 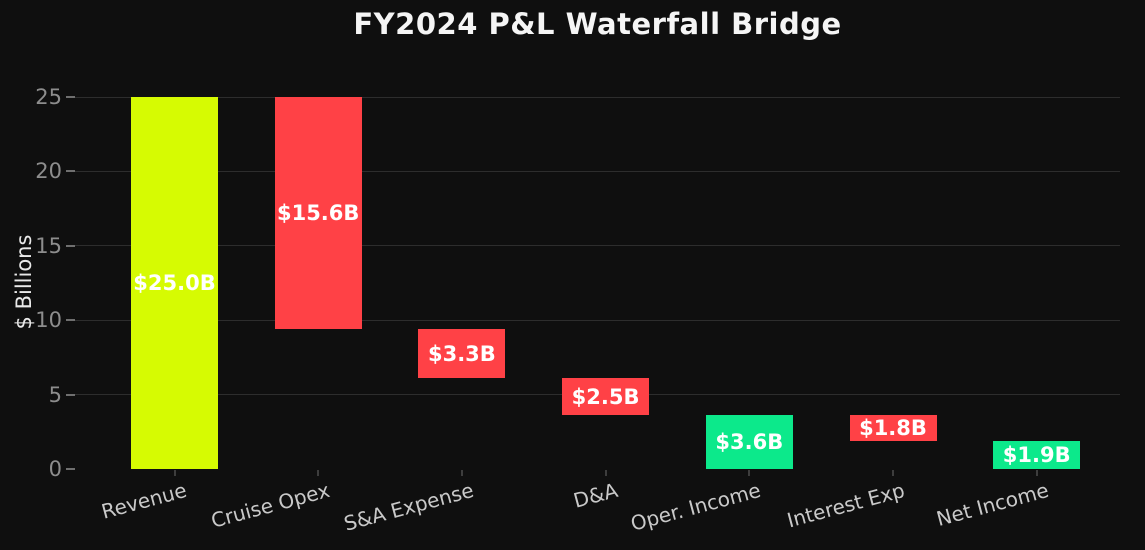 I want to click on bar-d-a: $2.5B, so click(x=606, y=397).